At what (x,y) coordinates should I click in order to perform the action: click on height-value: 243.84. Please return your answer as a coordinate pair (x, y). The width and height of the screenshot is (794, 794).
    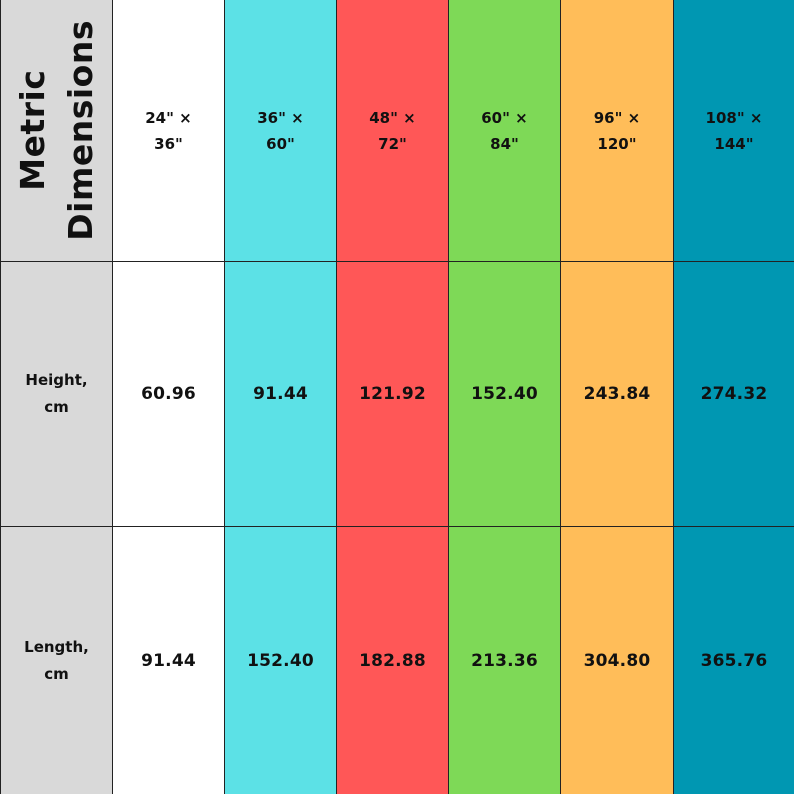
    Looking at the image, I should click on (617, 394).